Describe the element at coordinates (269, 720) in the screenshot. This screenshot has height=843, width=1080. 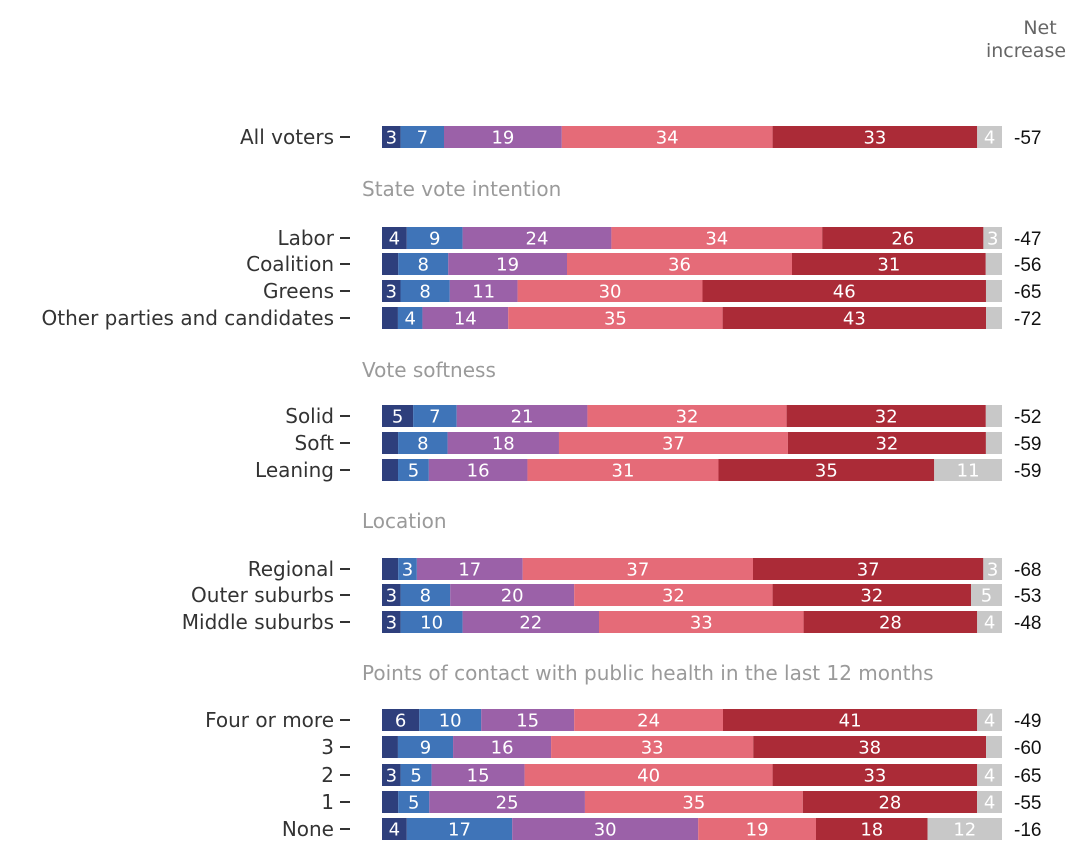
I see `row-label-four-or-more: Four or more` at that location.